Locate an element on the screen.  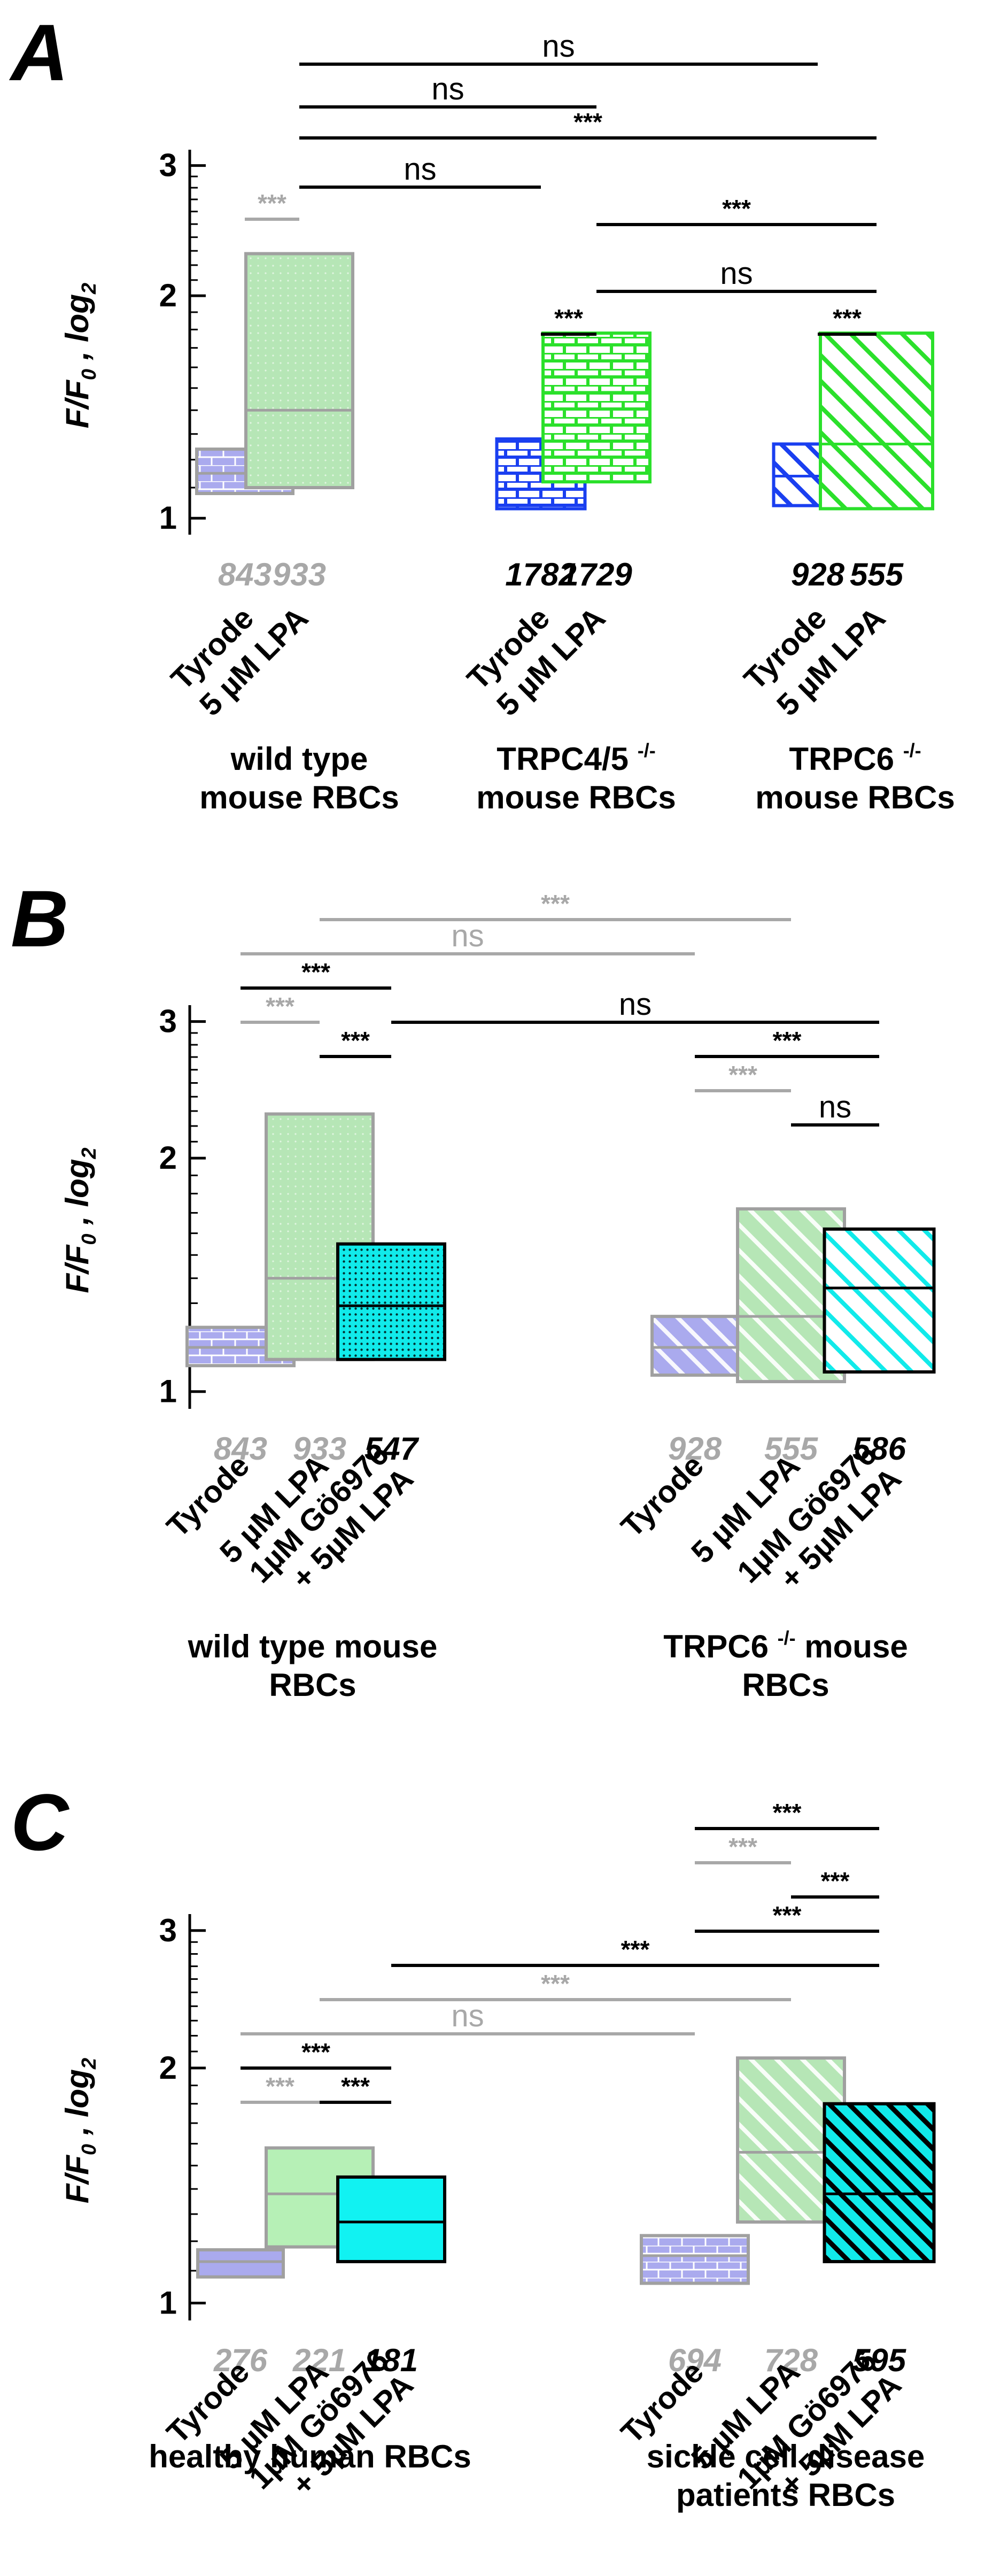
n-label: 1729 is located at coordinates (597, 574).